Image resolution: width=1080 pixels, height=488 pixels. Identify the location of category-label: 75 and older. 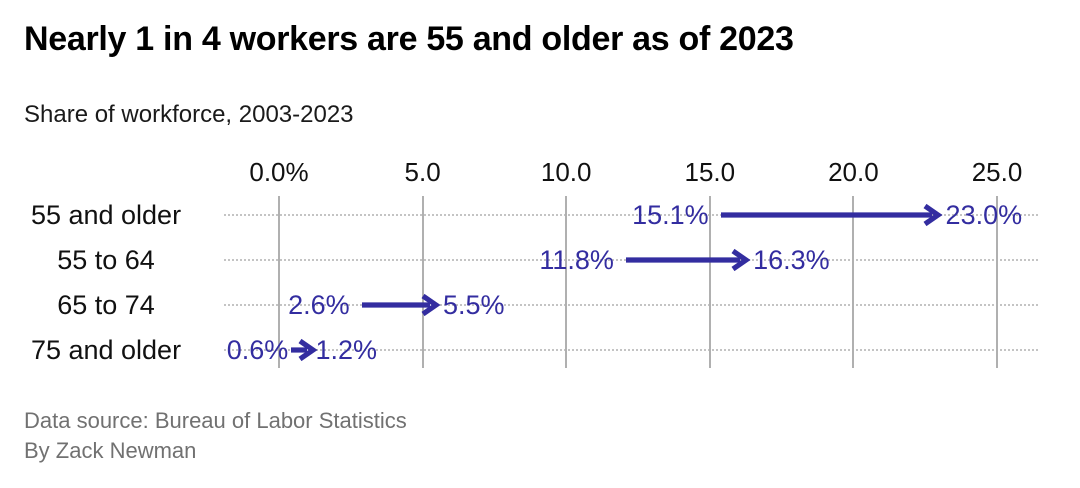
(106, 350).